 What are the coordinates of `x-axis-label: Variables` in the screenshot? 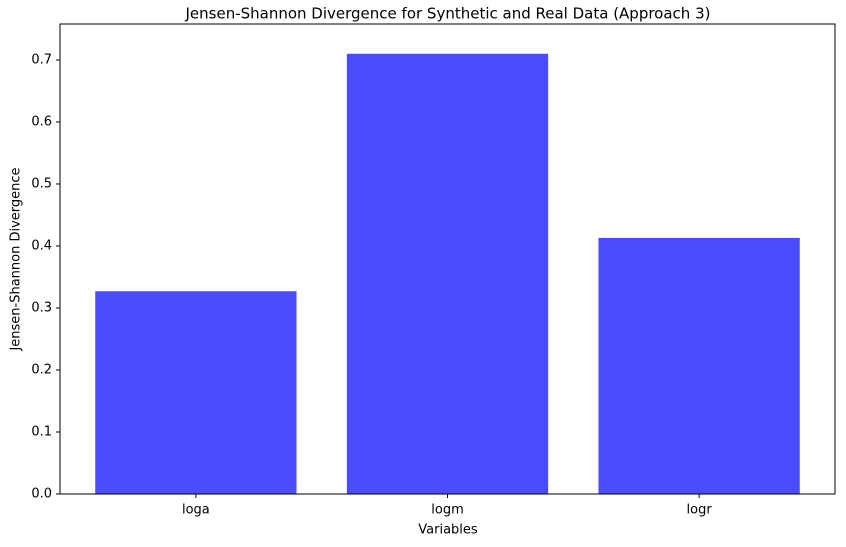 It's located at (448, 530).